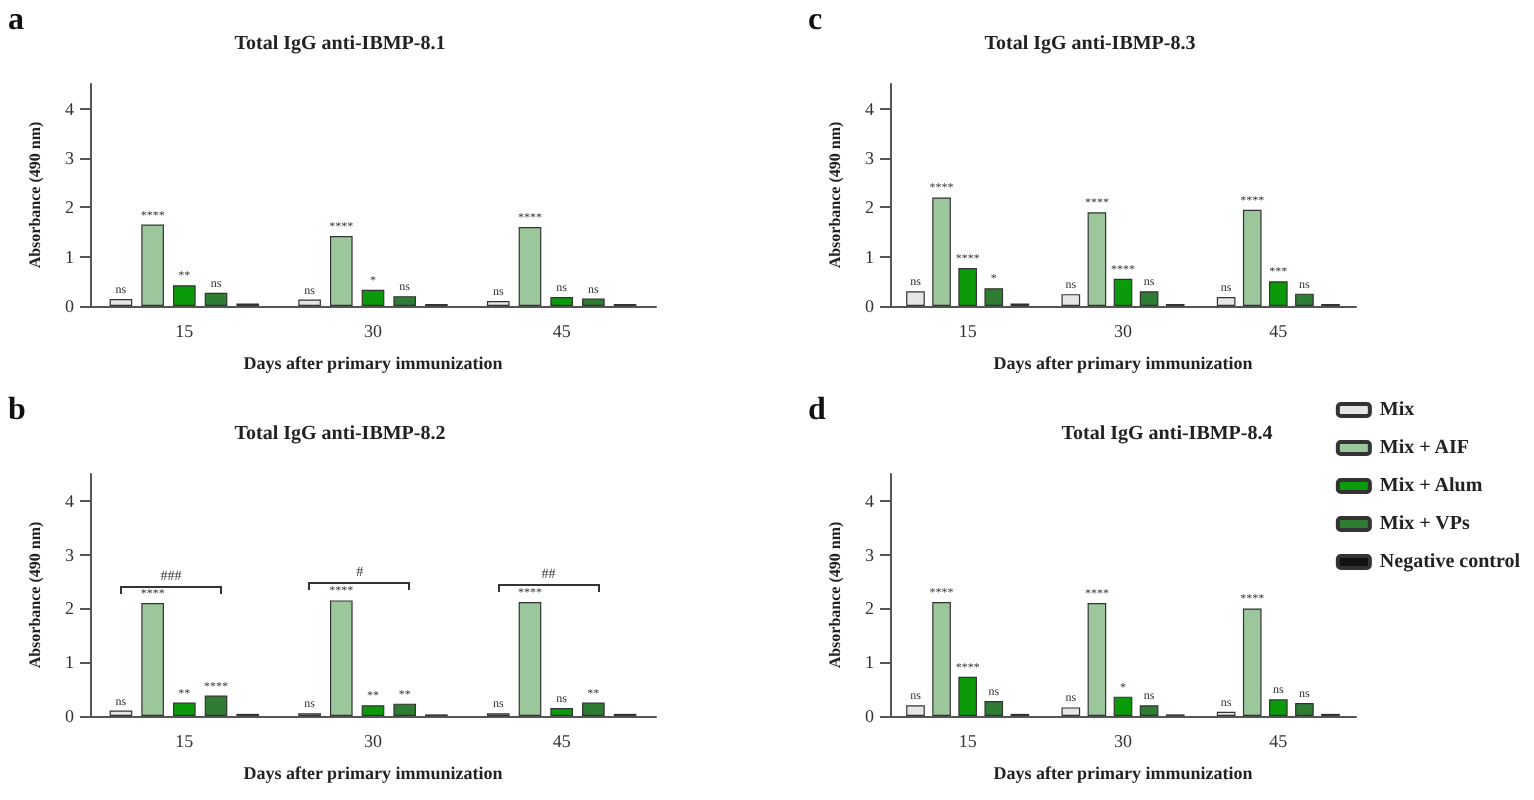 This screenshot has width=1534, height=800. Describe the element at coordinates (340, 434) in the screenshot. I see `chart-title: Total IgG anti-IBMP-8.2` at that location.